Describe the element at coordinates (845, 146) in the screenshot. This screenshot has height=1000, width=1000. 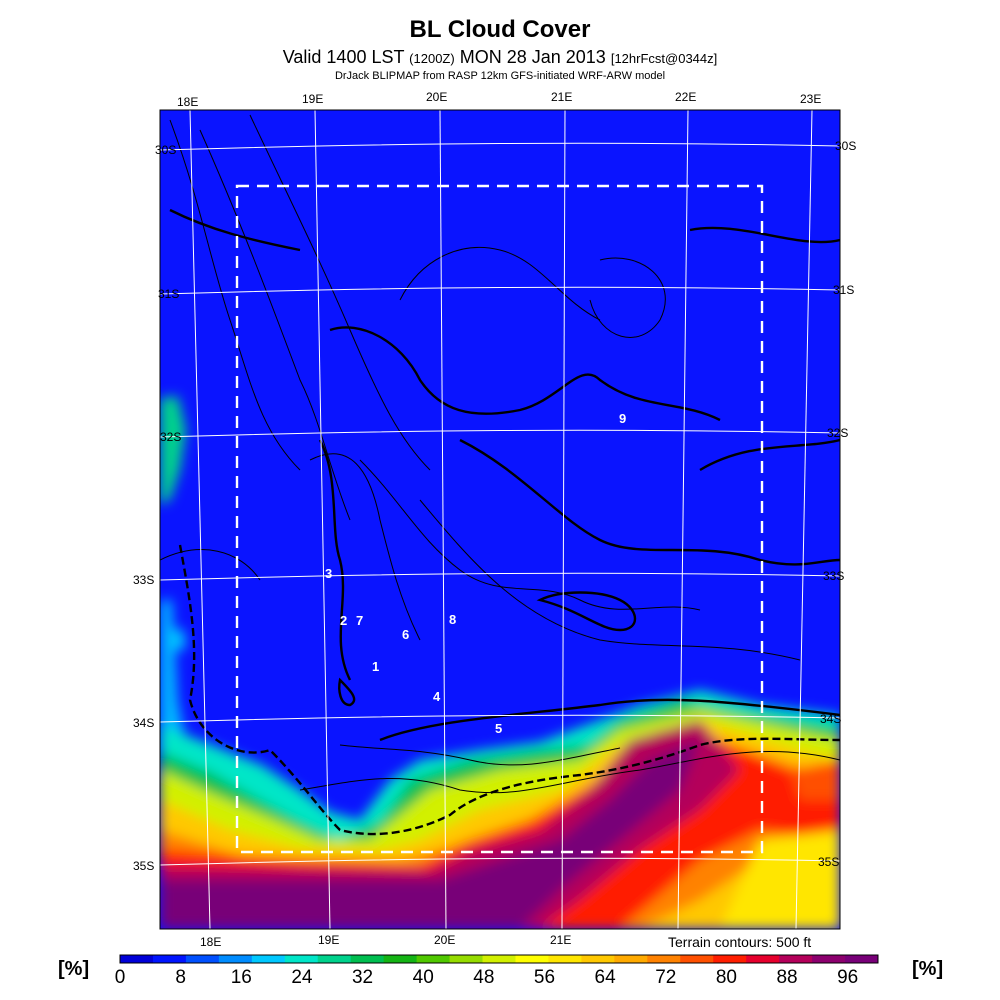
I see `lat-label-right: 30S` at that location.